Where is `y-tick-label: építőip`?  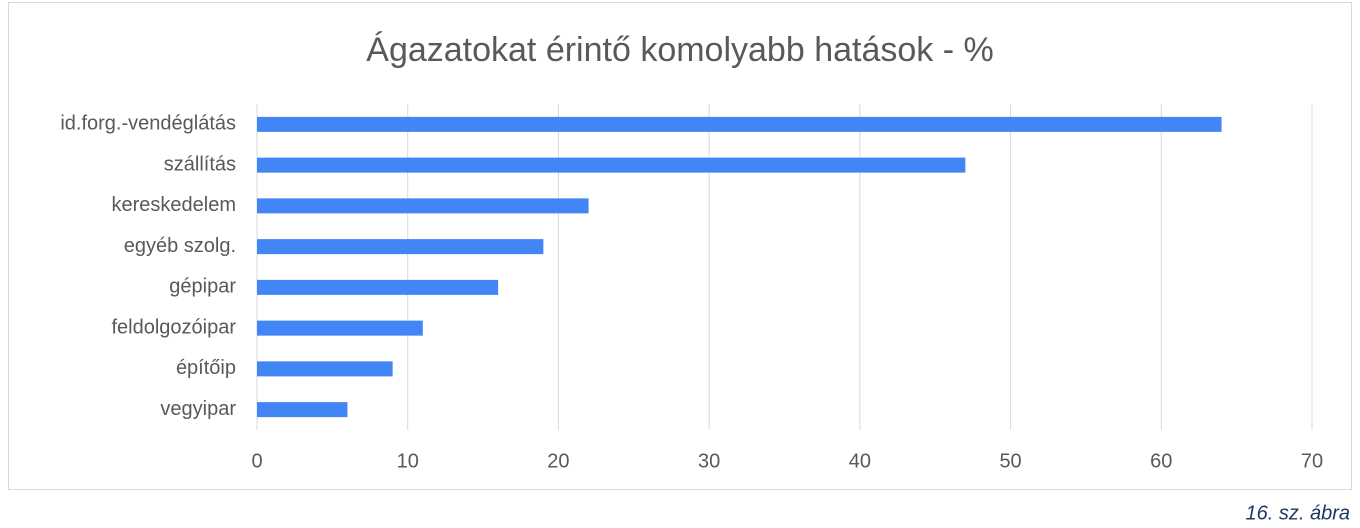
y-tick-label: építőip is located at coordinates (206, 368).